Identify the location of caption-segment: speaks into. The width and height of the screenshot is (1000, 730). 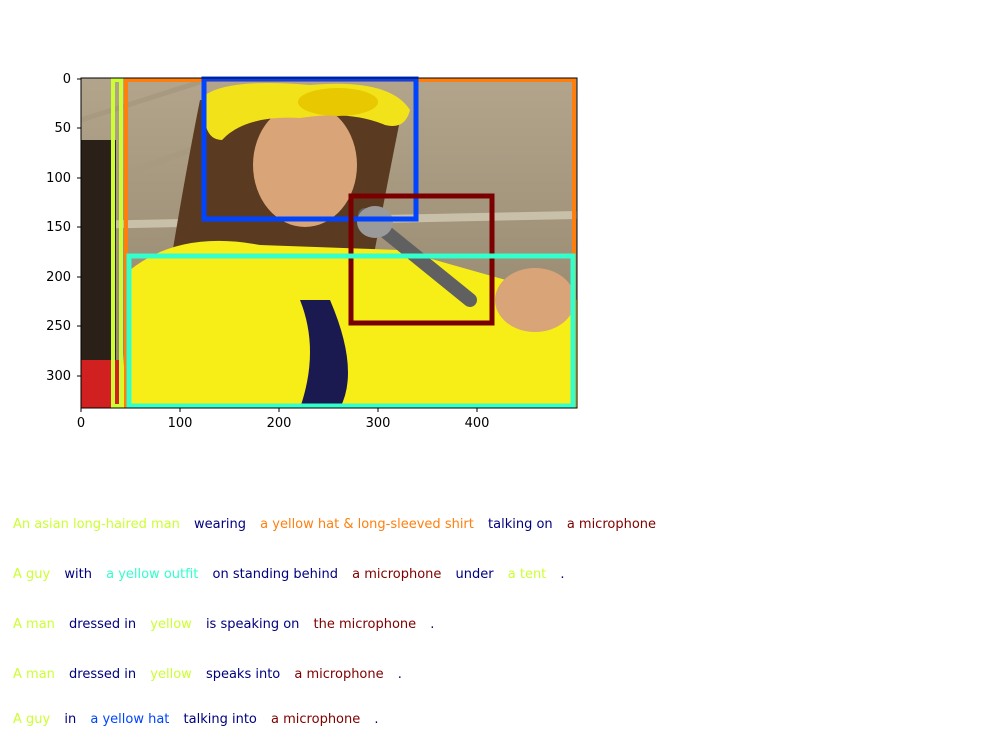
(243, 674).